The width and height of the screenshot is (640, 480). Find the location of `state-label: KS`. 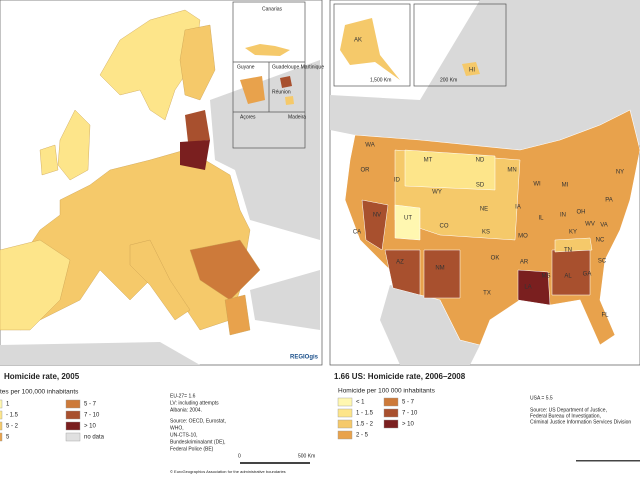

state-label: KS is located at coordinates (486, 233).